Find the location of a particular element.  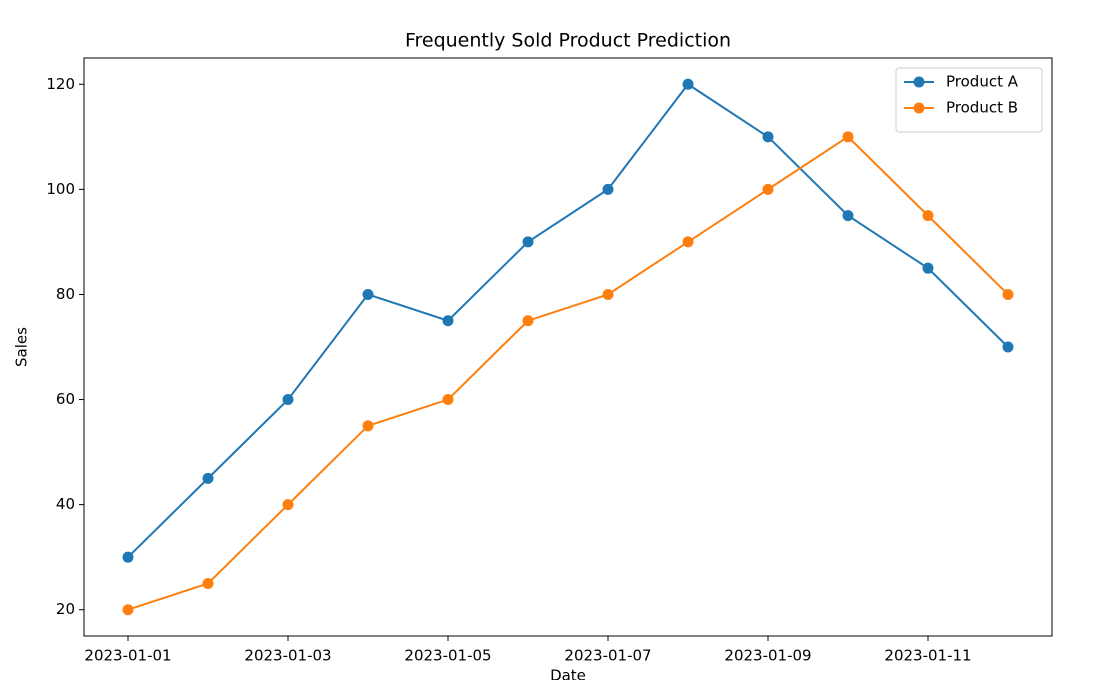

x-axis-label: Date is located at coordinates (568, 673).